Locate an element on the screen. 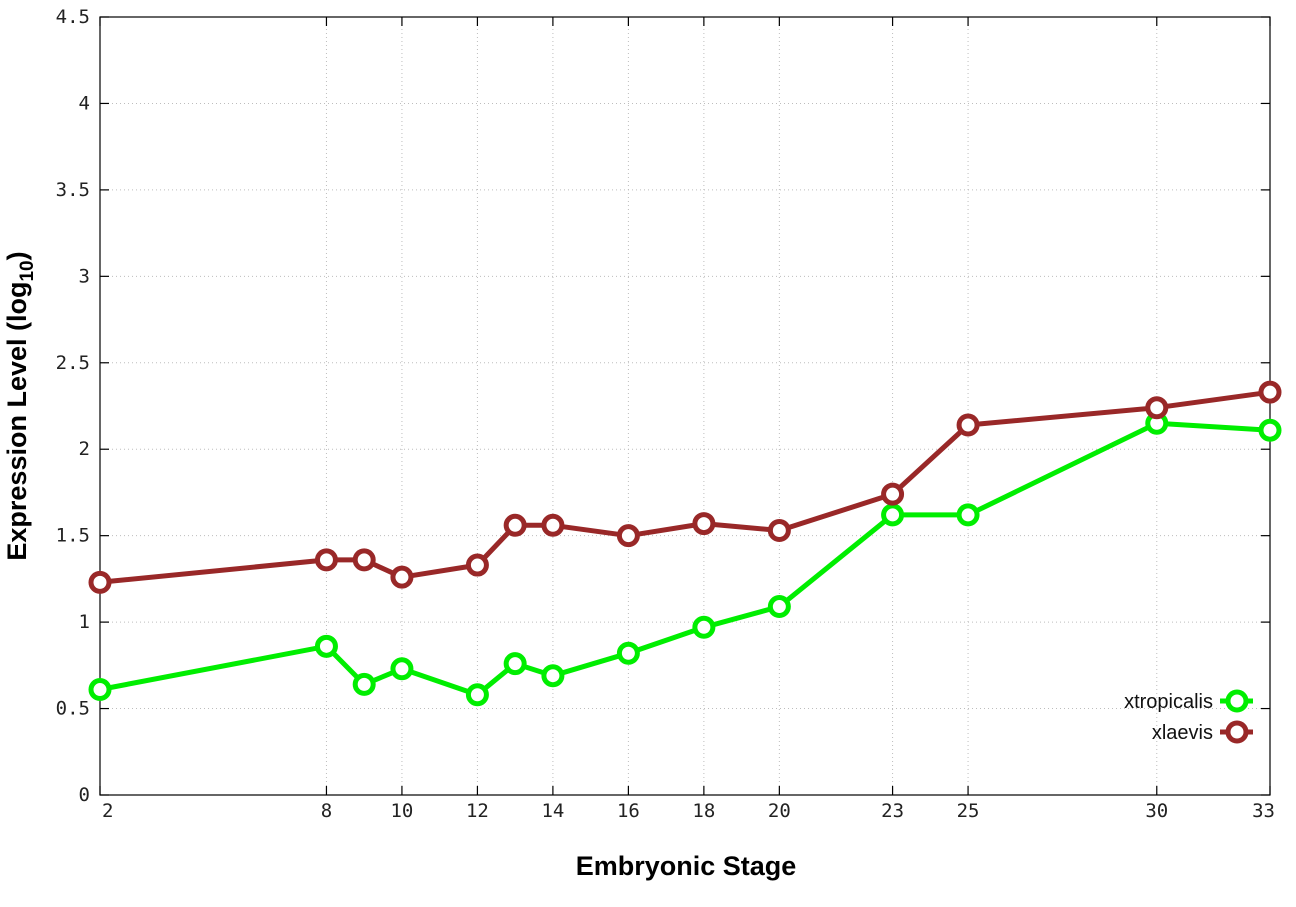 This screenshot has height=907, width=1296. y-tick-label: 4.5 is located at coordinates (73, 17).